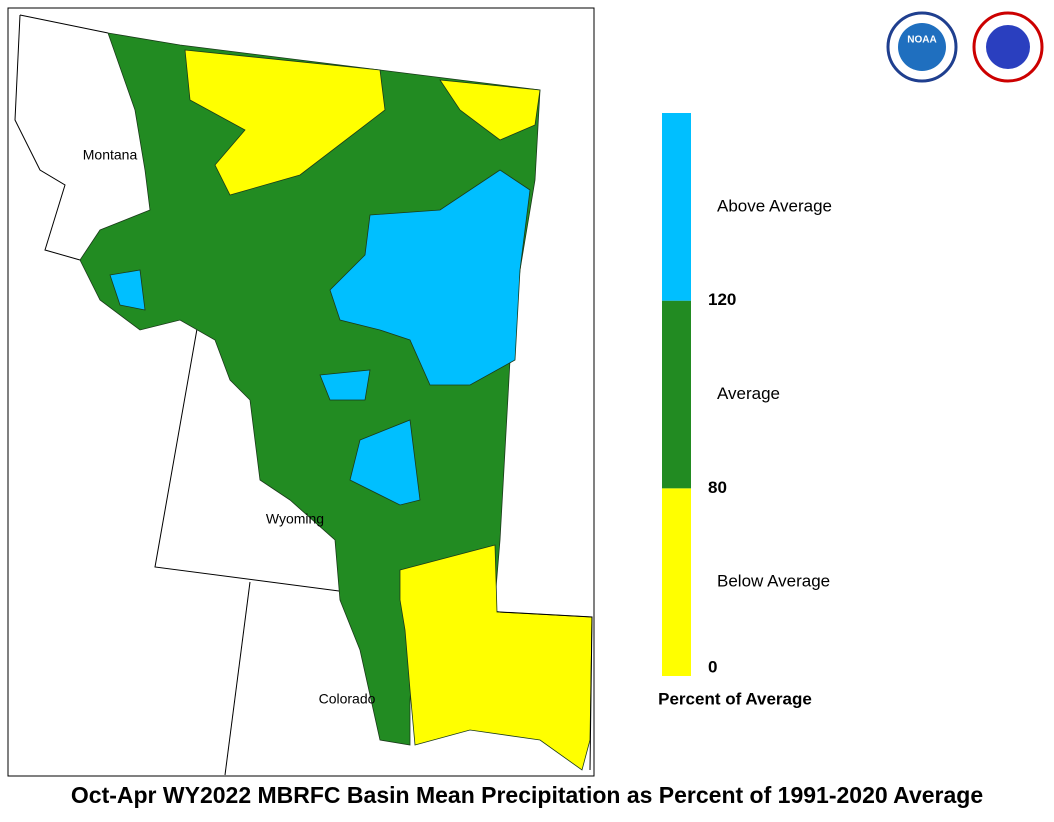 Image resolution: width=1054 pixels, height=822 pixels. What do you see at coordinates (965, 47) in the screenshot?
I see `logos: NOAA` at bounding box center [965, 47].